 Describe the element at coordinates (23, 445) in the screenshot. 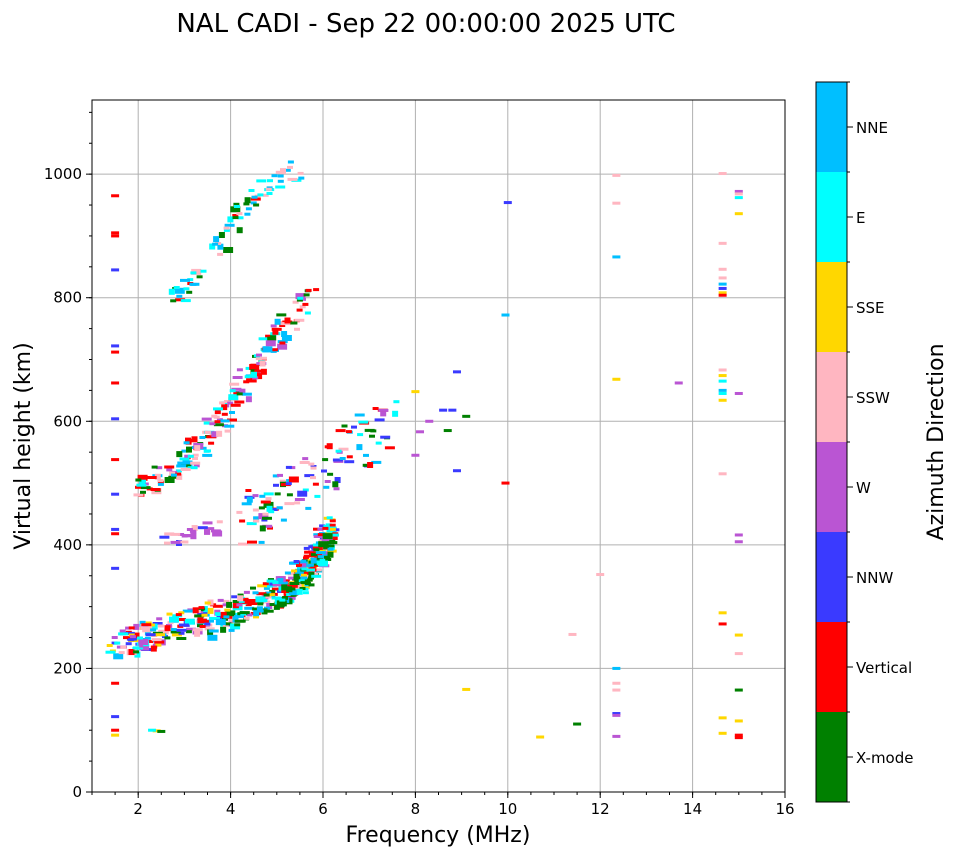

I see `y-axis-label: Virtual height (km)` at that location.